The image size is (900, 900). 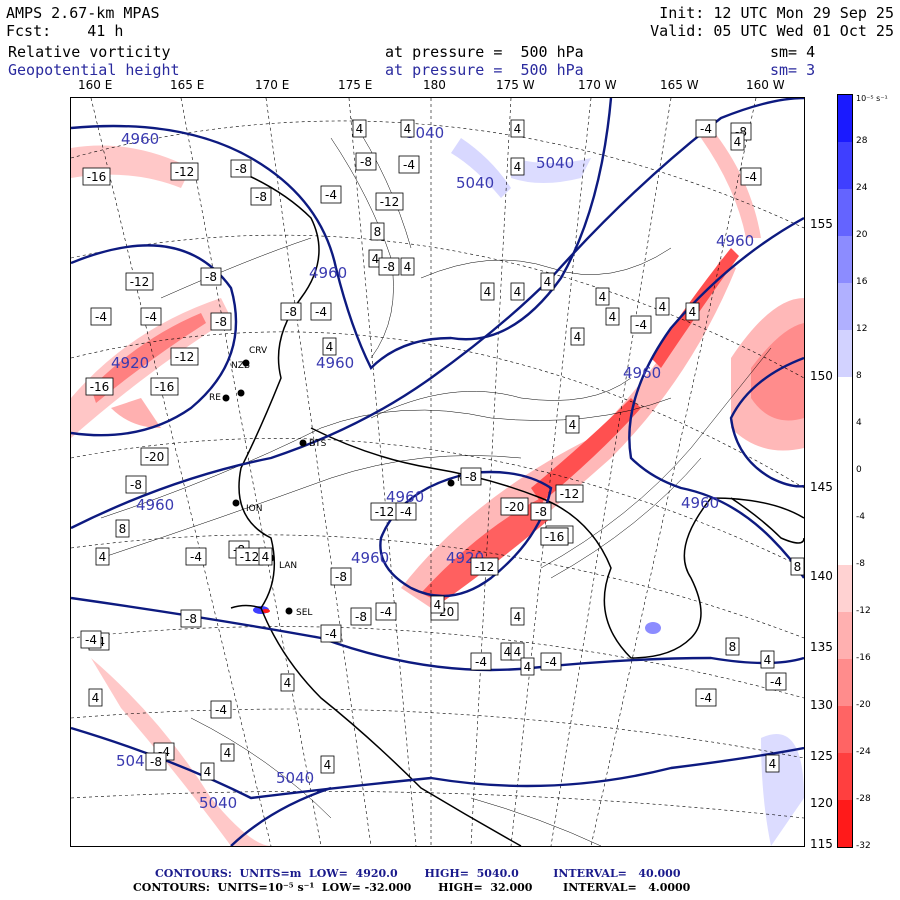 I want to click on colorbar-tick-label: -8, so click(x=860, y=564).